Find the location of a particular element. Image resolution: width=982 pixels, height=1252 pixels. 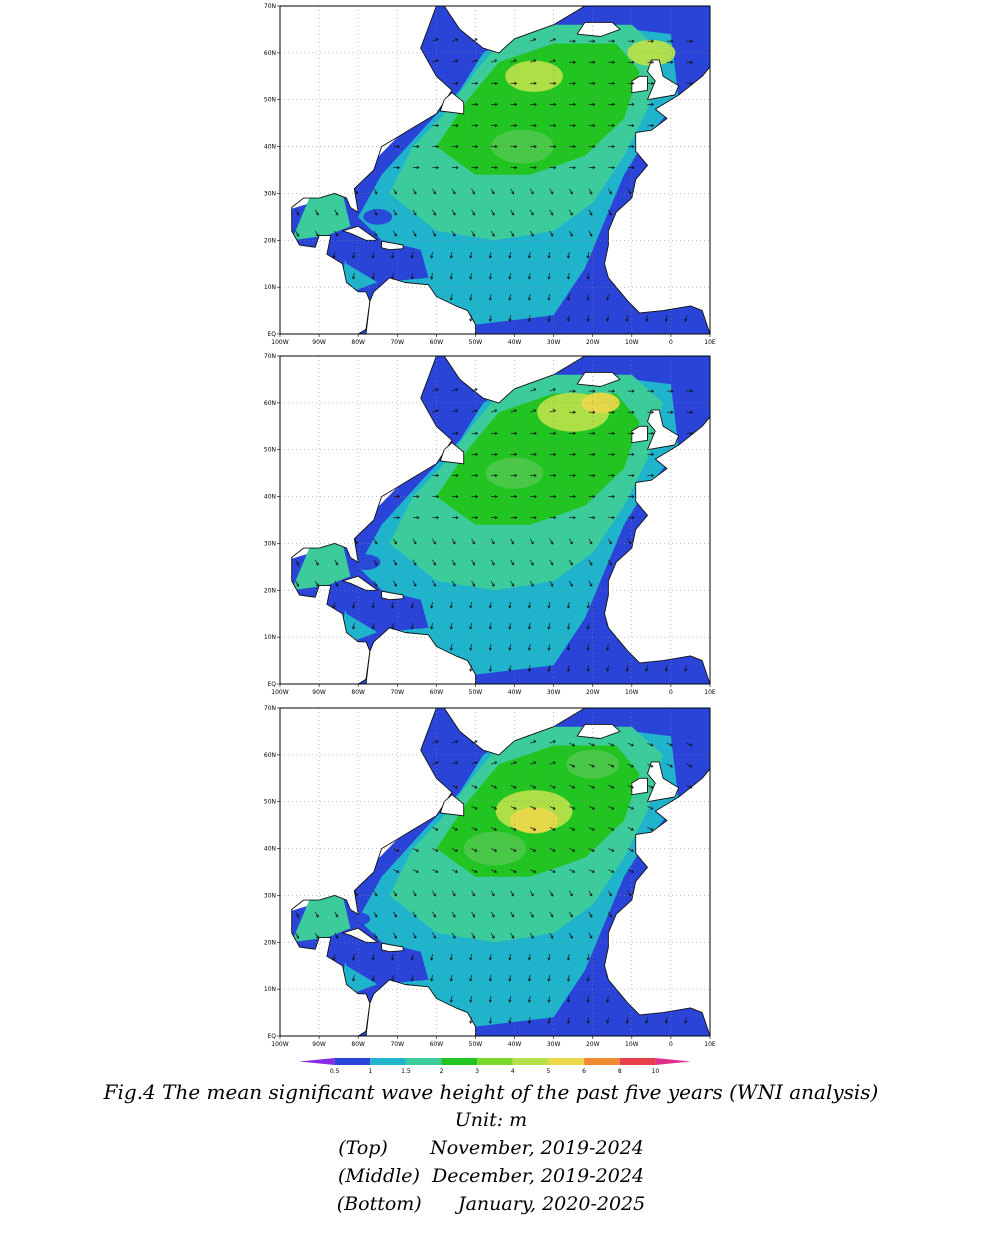

wave-hotspot is located at coordinates (534, 820).